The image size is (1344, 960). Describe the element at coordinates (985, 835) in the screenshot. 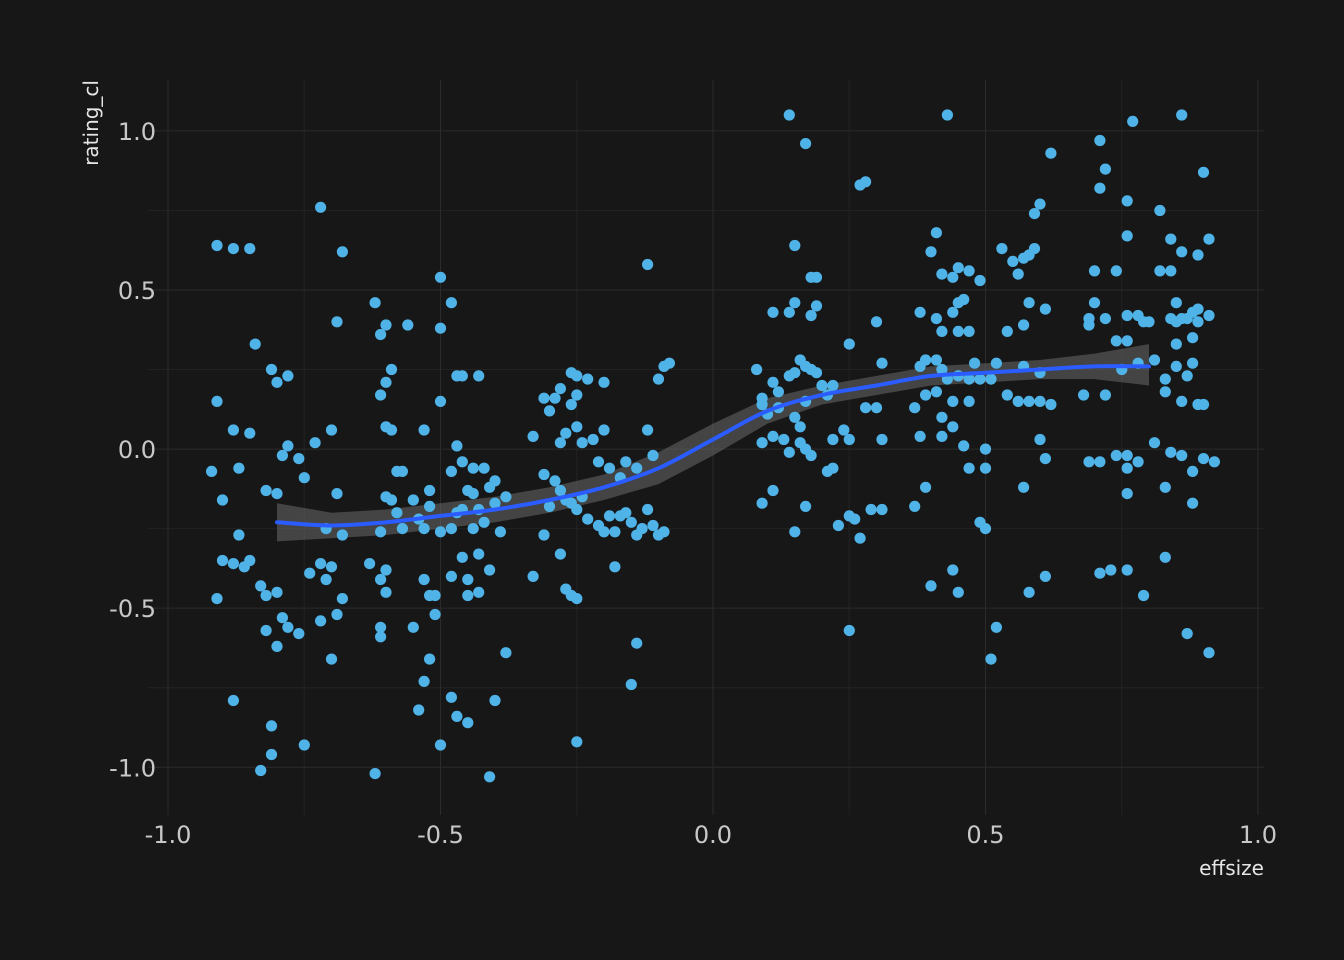

I see `x-tick-label: 0.5` at that location.